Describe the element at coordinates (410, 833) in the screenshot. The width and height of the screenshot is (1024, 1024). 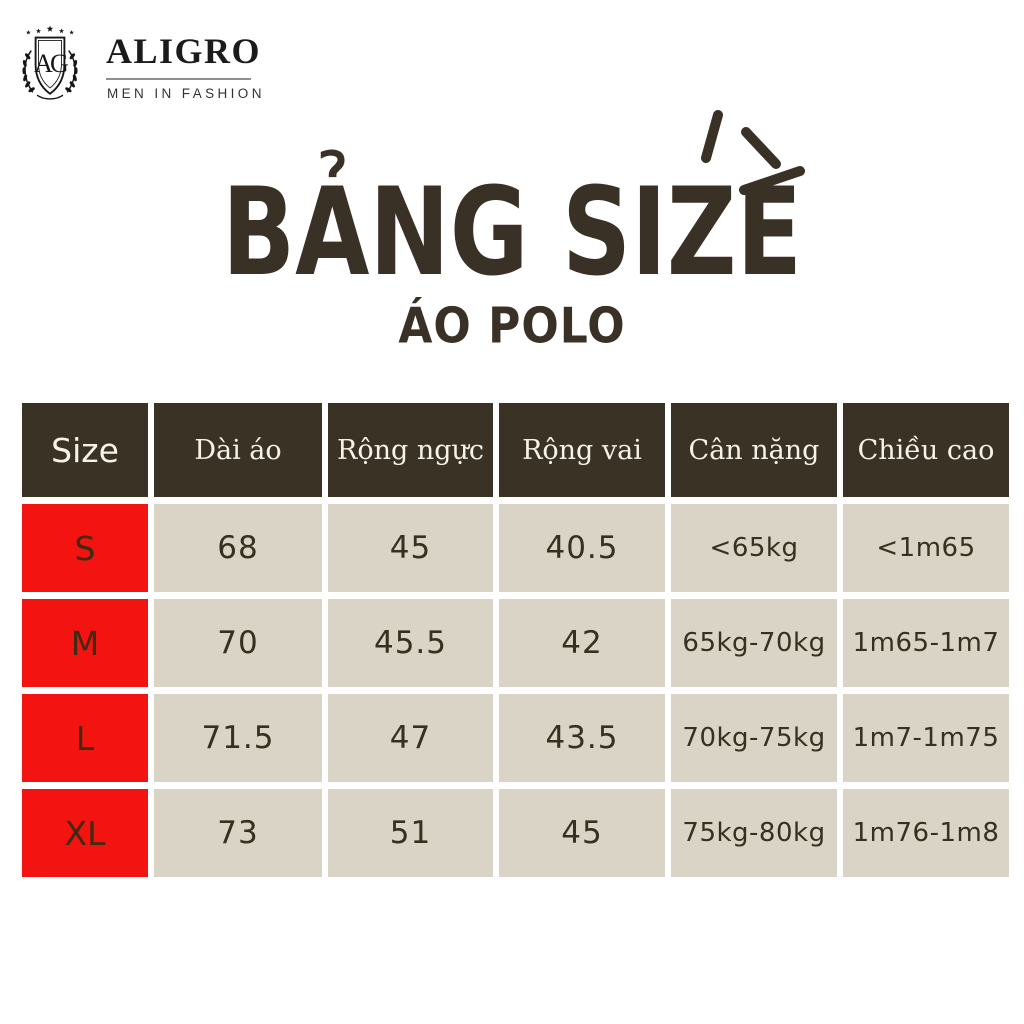
I see `table-cell: 51` at that location.